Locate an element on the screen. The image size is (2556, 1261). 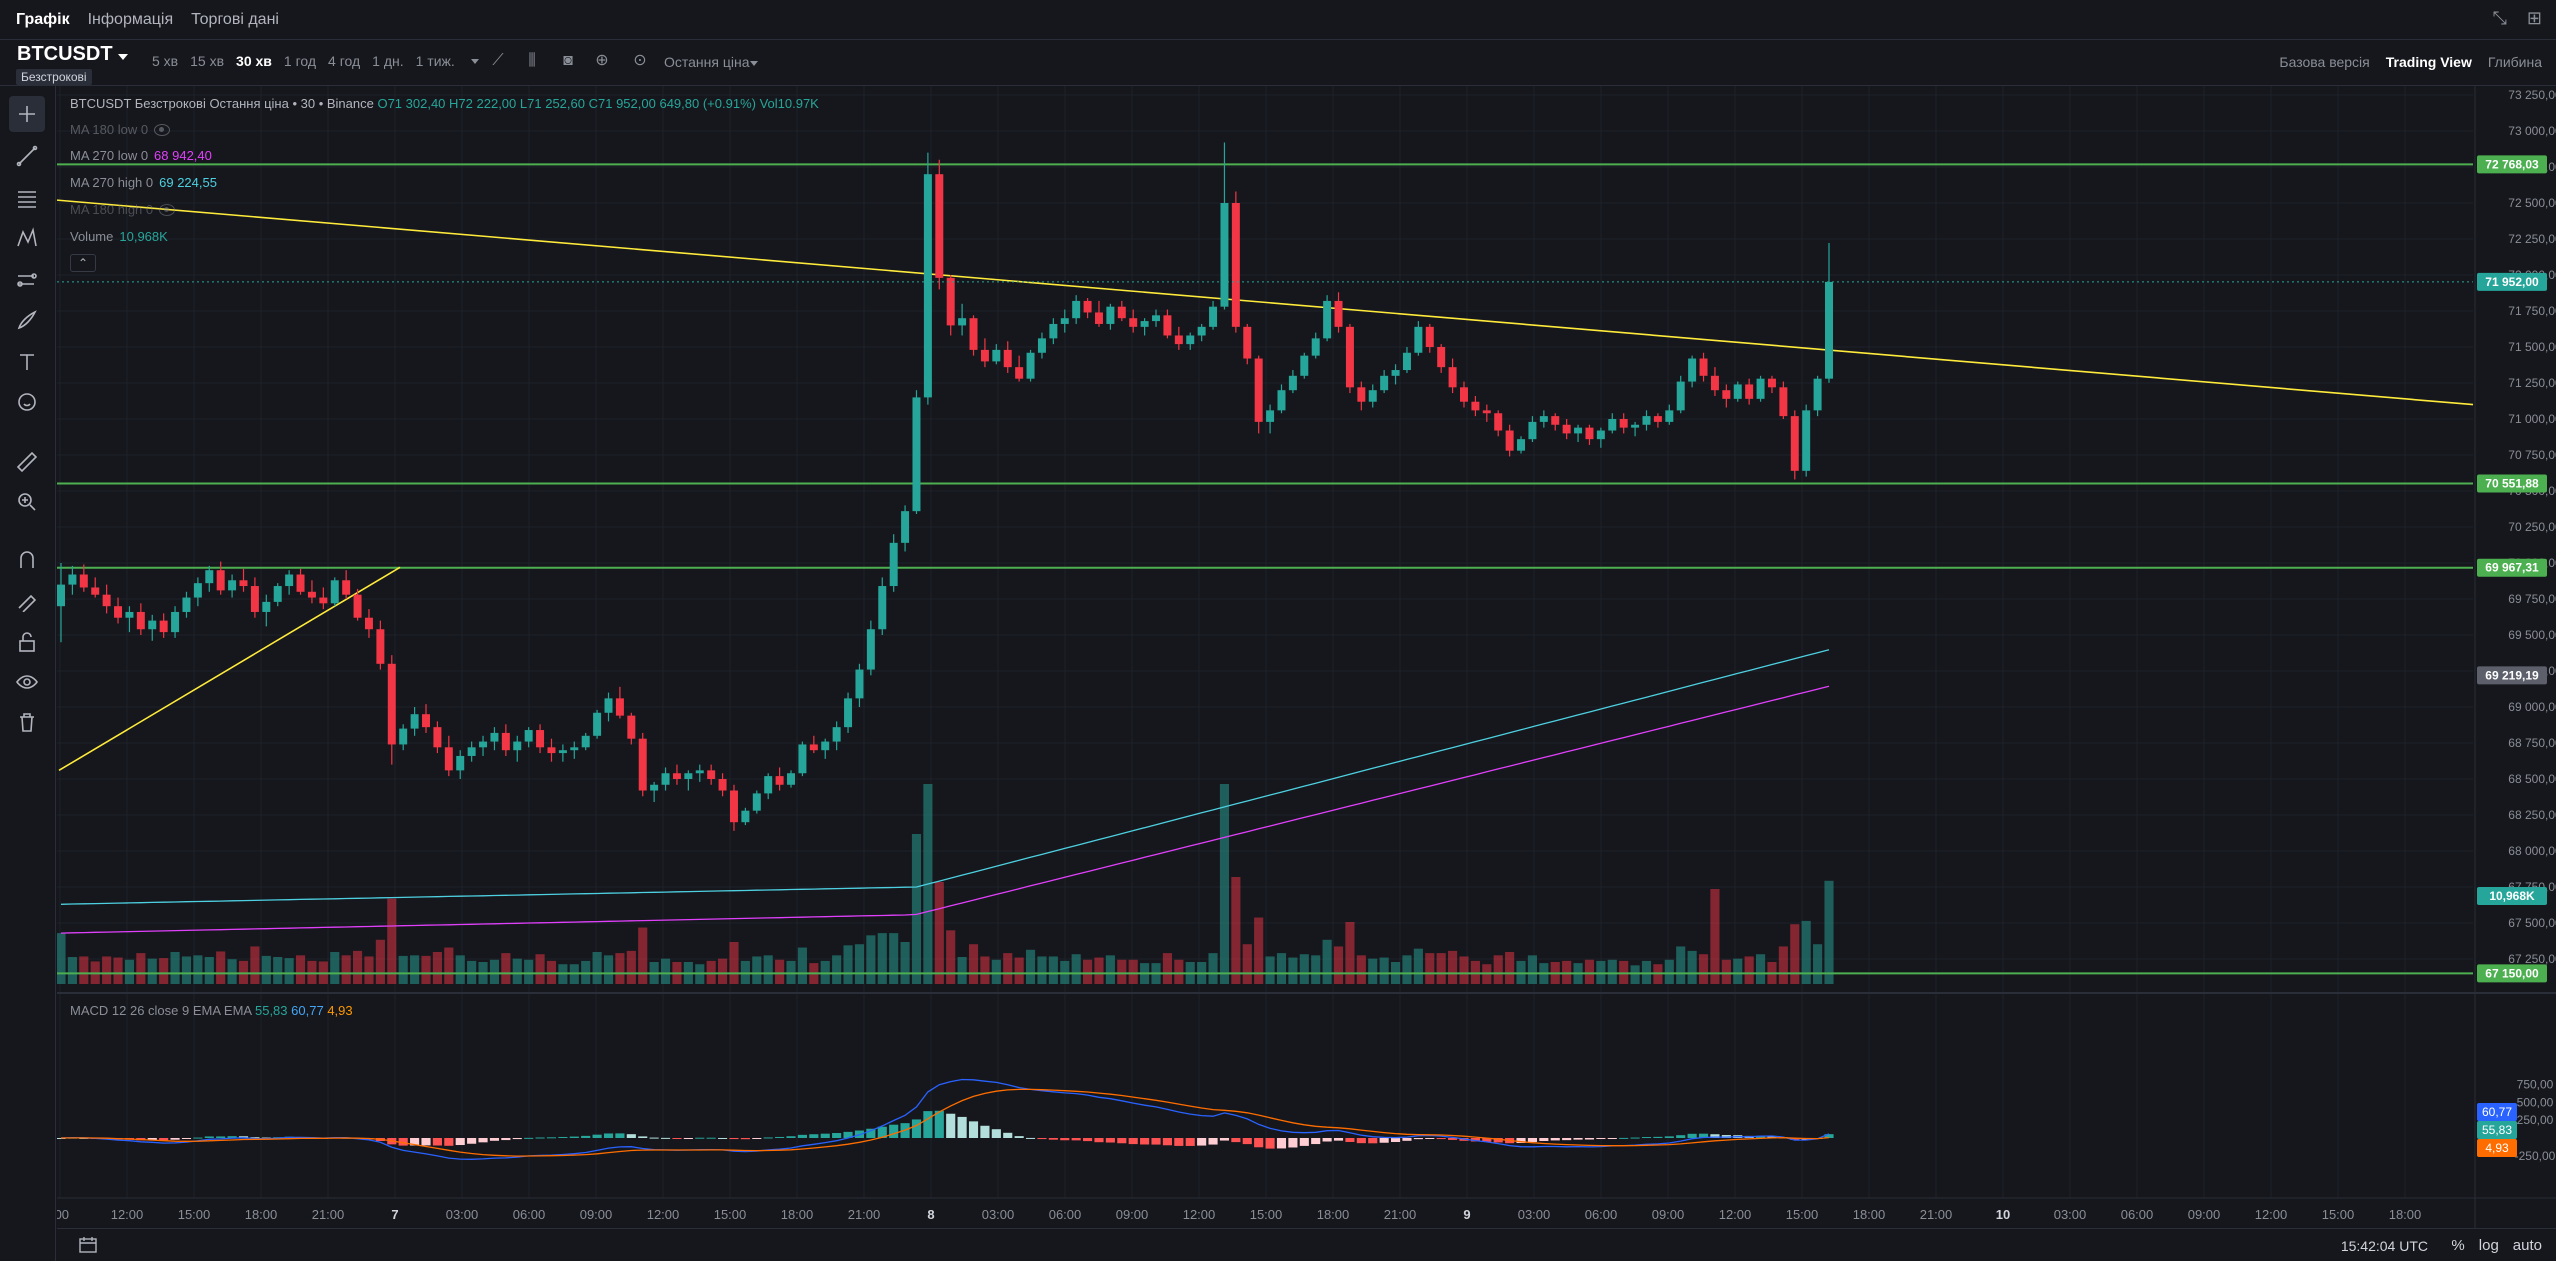
ruler-icon is located at coordinates (27, 462).